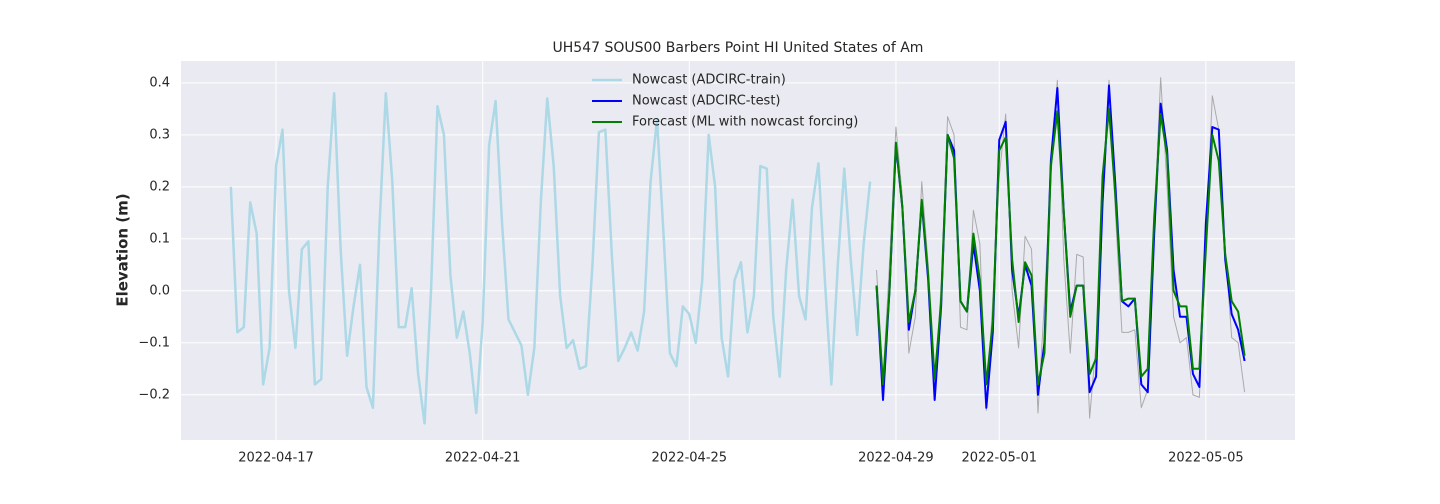  What do you see at coordinates (1206, 458) in the screenshot?
I see `x-tick-label: 2022-05-05` at bounding box center [1206, 458].